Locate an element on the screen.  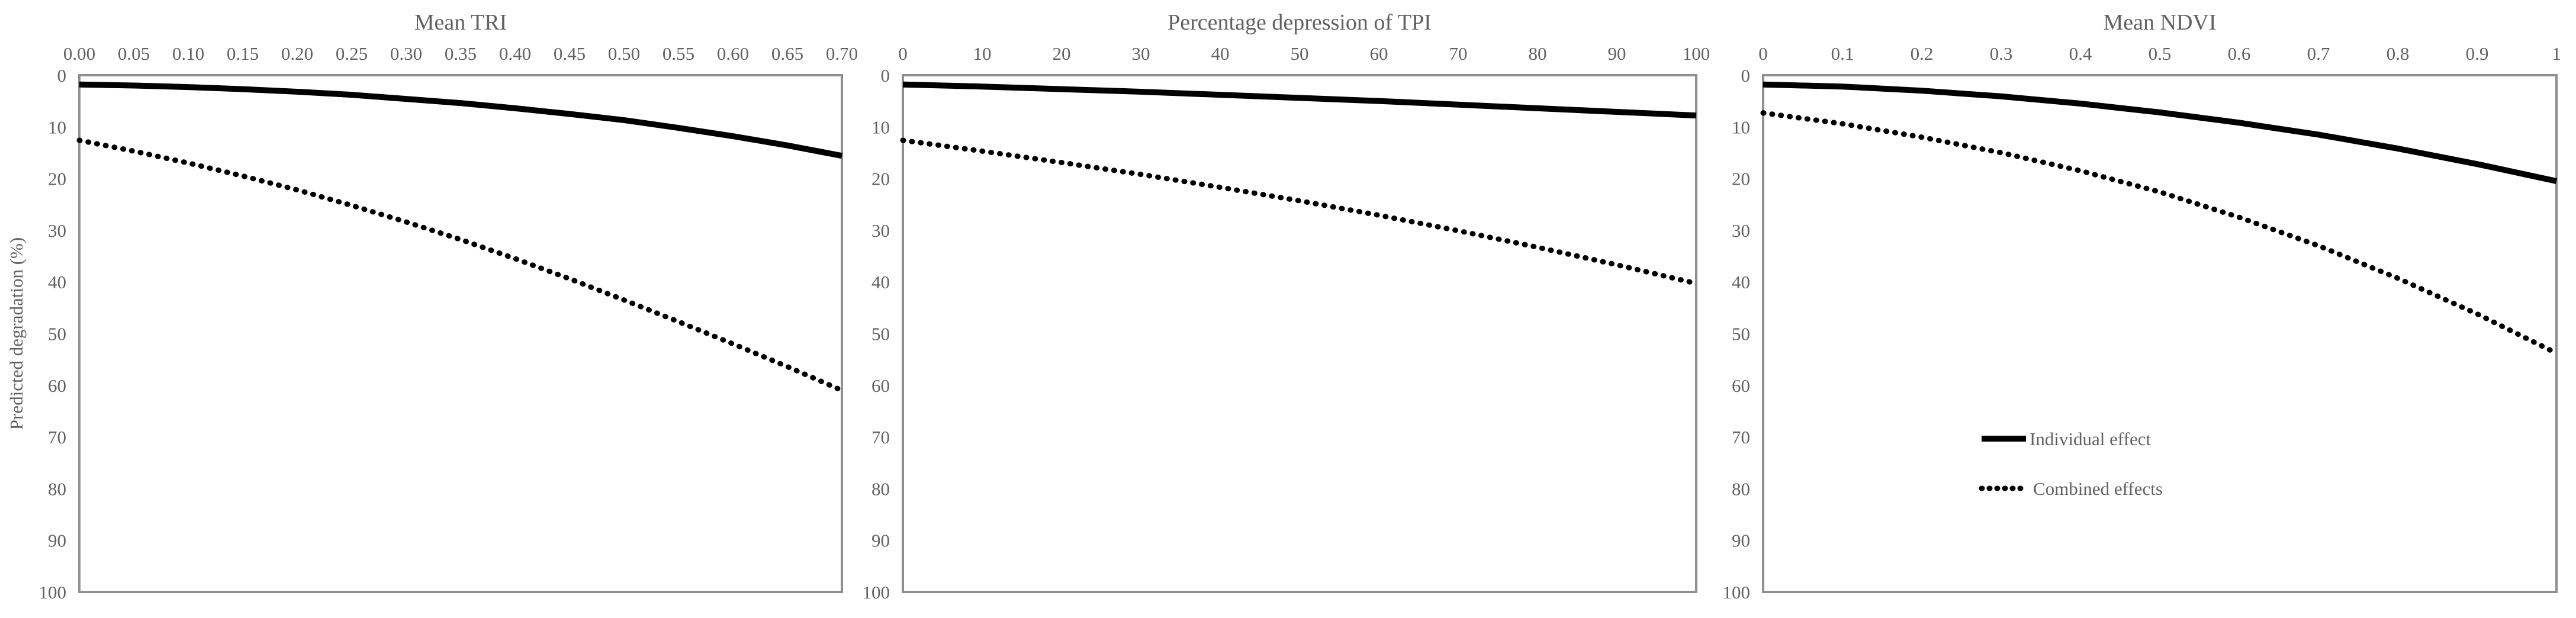
panel-2-y-tick-label: 100 is located at coordinates (877, 592).